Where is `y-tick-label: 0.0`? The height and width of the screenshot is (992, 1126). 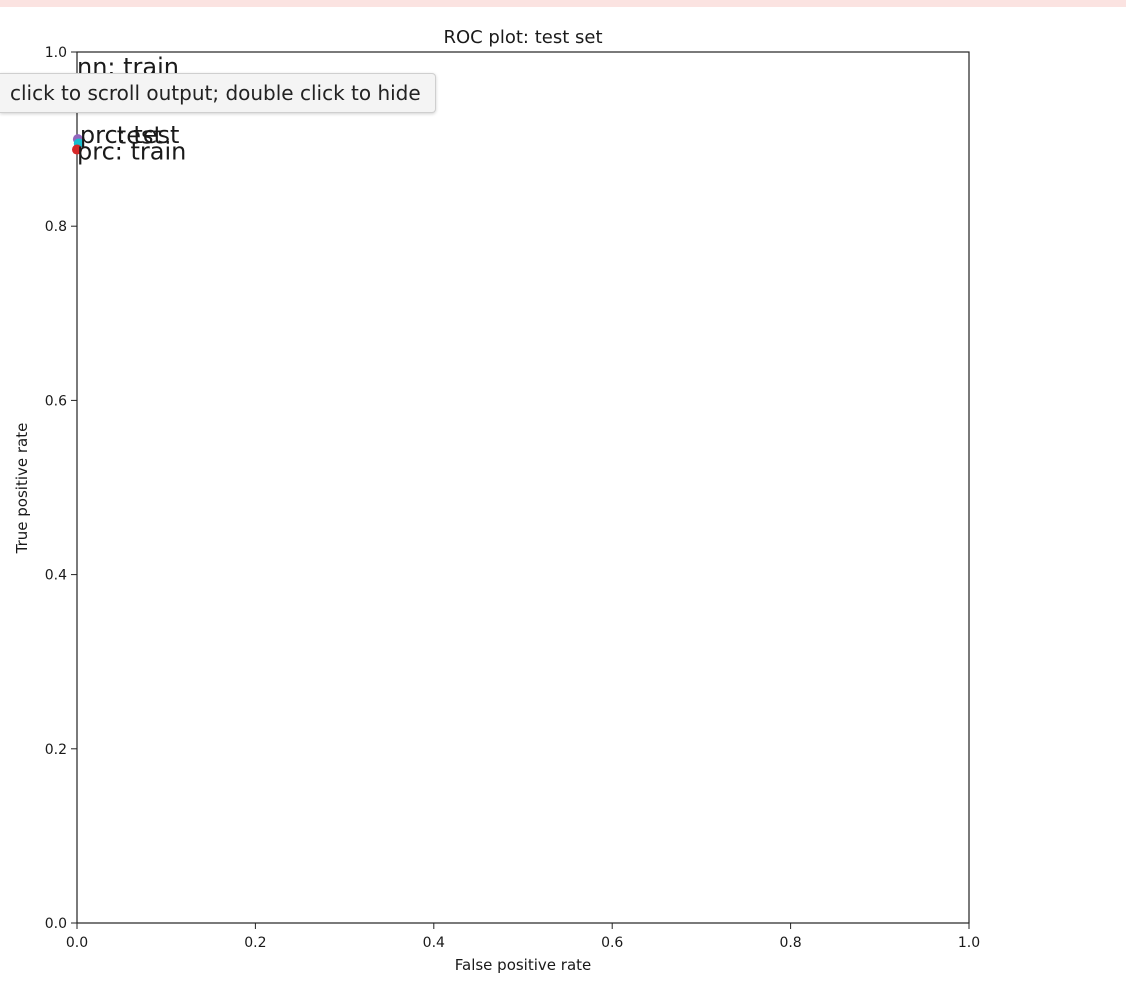 y-tick-label: 0.0 is located at coordinates (56, 924).